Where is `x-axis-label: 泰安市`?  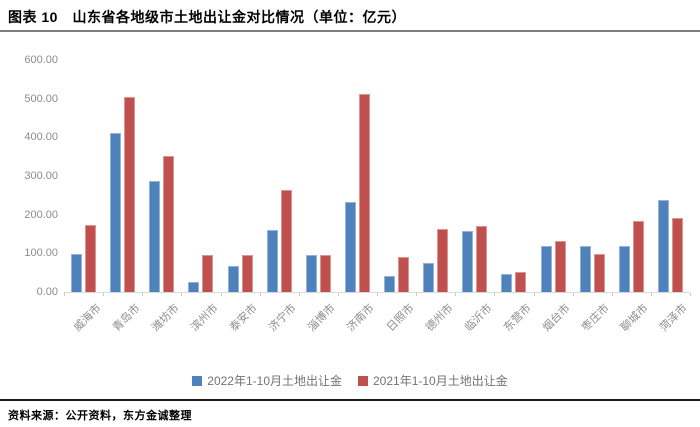
x-axis-label: 泰安市 is located at coordinates (243, 318).